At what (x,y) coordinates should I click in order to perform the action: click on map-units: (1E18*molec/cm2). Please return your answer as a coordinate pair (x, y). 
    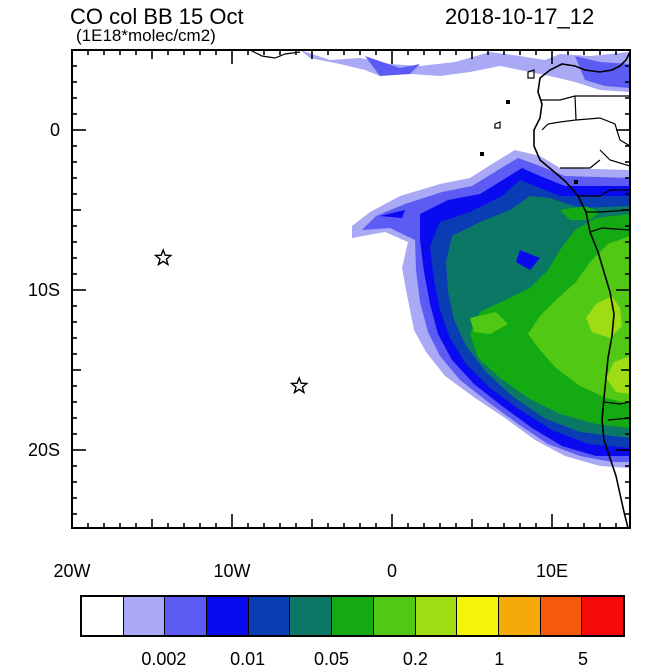
    Looking at the image, I should click on (146, 35).